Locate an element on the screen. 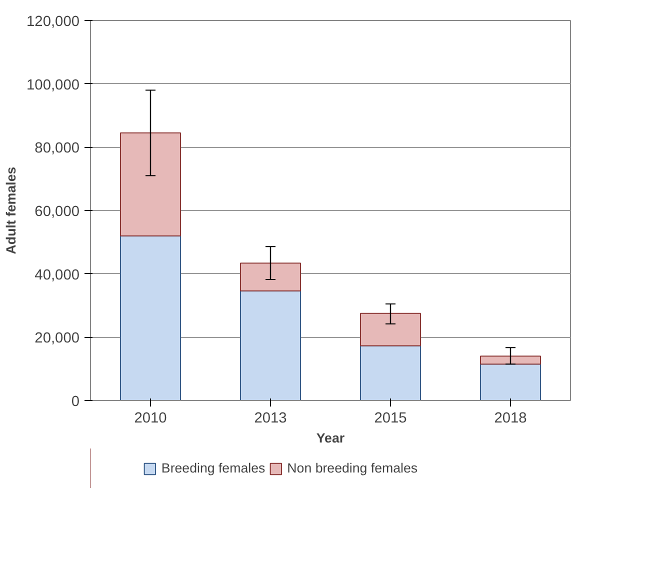 Image resolution: width=653 pixels, height=583 pixels. y-tick-label: 0 is located at coordinates (75, 402).